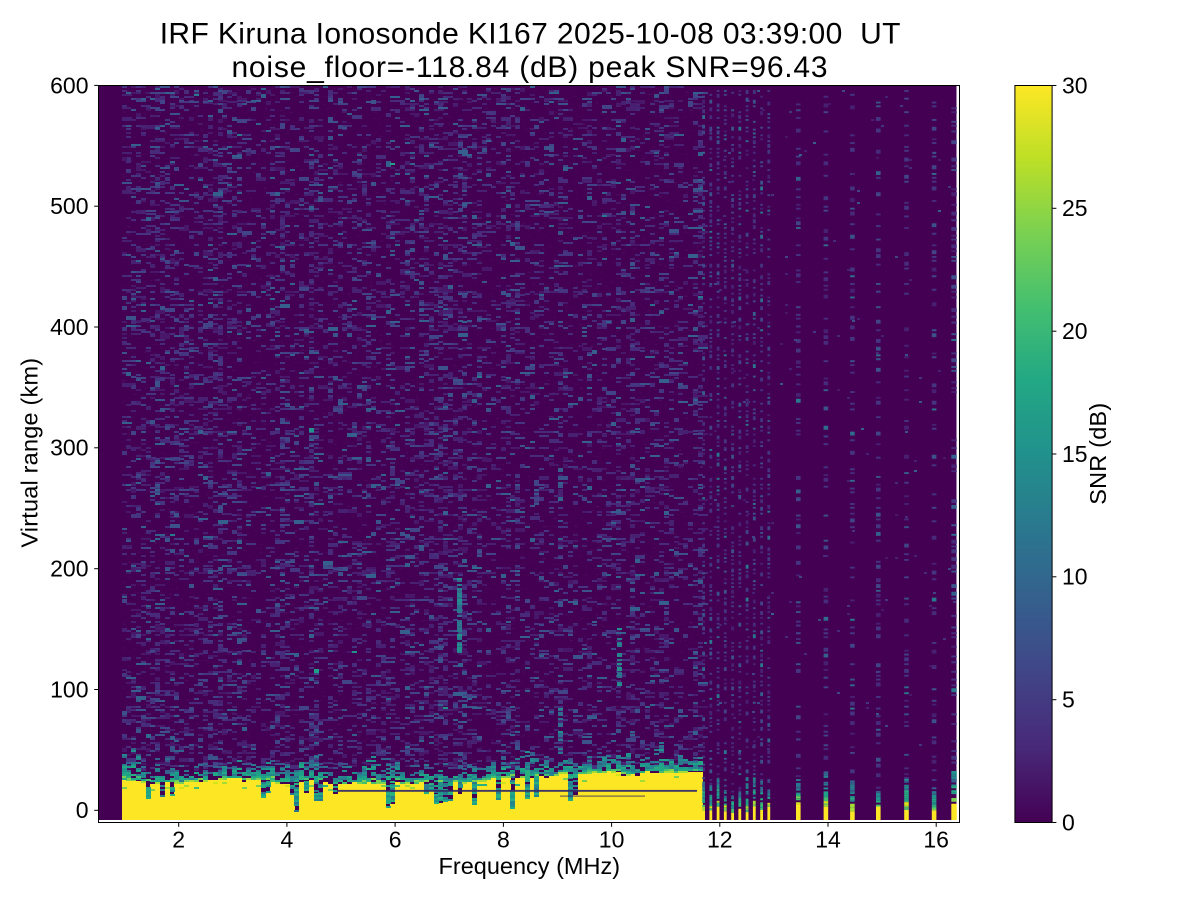 This screenshot has height=905, width=1200. I want to click on svg-text: Frequency (MHz), so click(530, 866).